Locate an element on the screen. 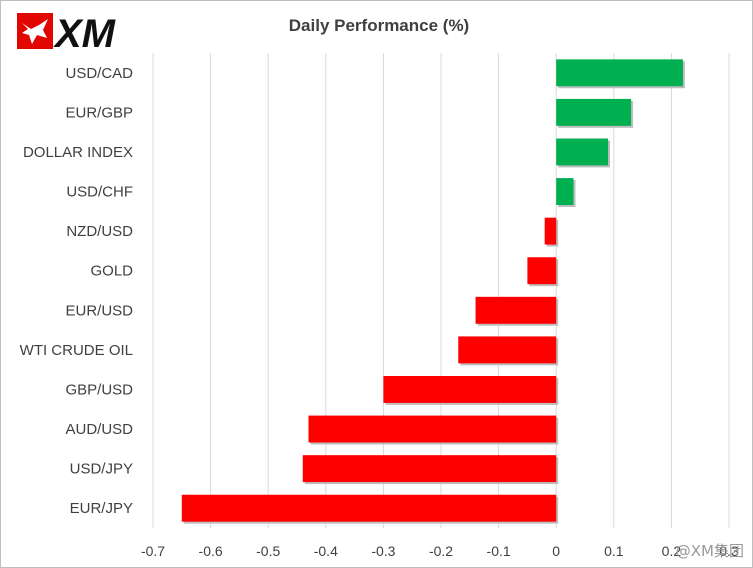  category-label: USD/CHF is located at coordinates (99, 192).